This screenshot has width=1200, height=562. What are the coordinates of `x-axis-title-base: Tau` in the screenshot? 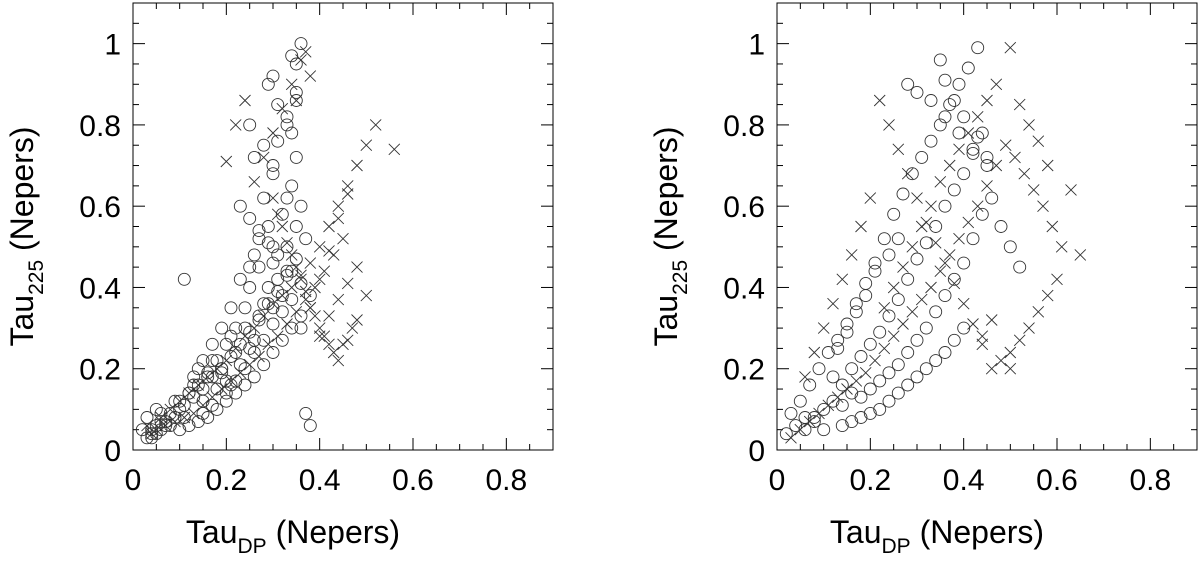 It's located at (212, 532).